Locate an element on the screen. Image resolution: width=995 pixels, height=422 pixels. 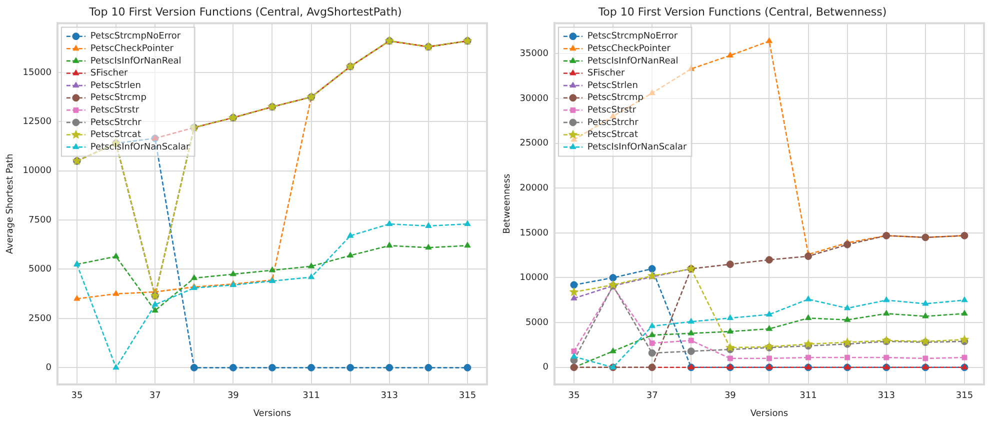
y-tick-label: 35000 is located at coordinates (534, 54).